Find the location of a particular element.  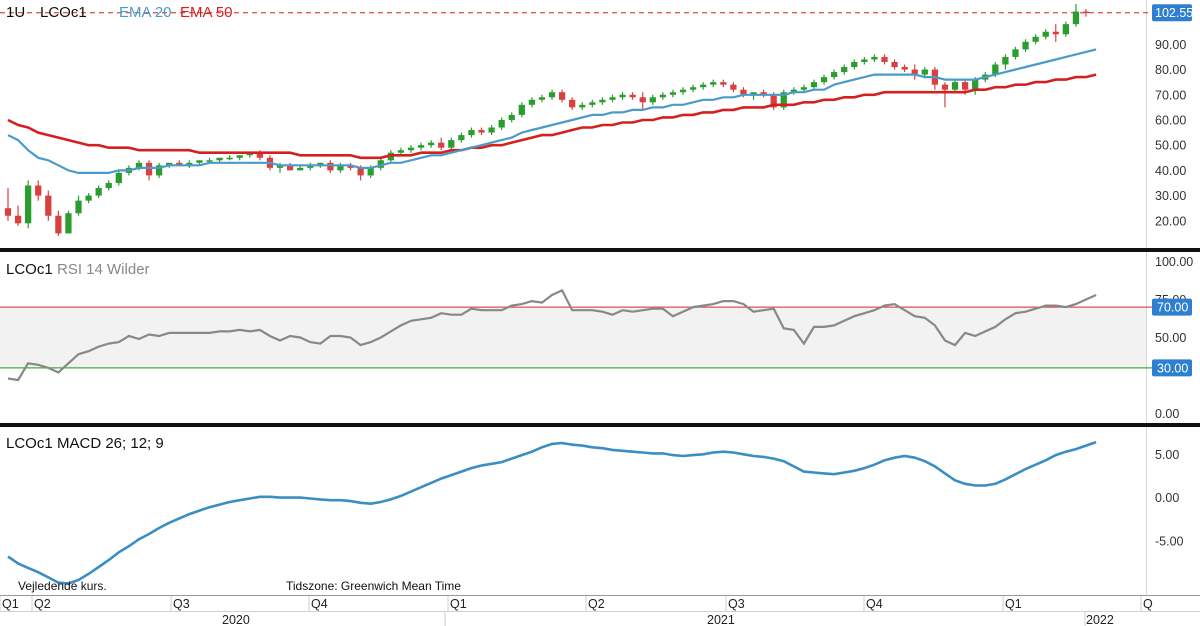

rsi-tick-label: 100.00 is located at coordinates (1174, 262).